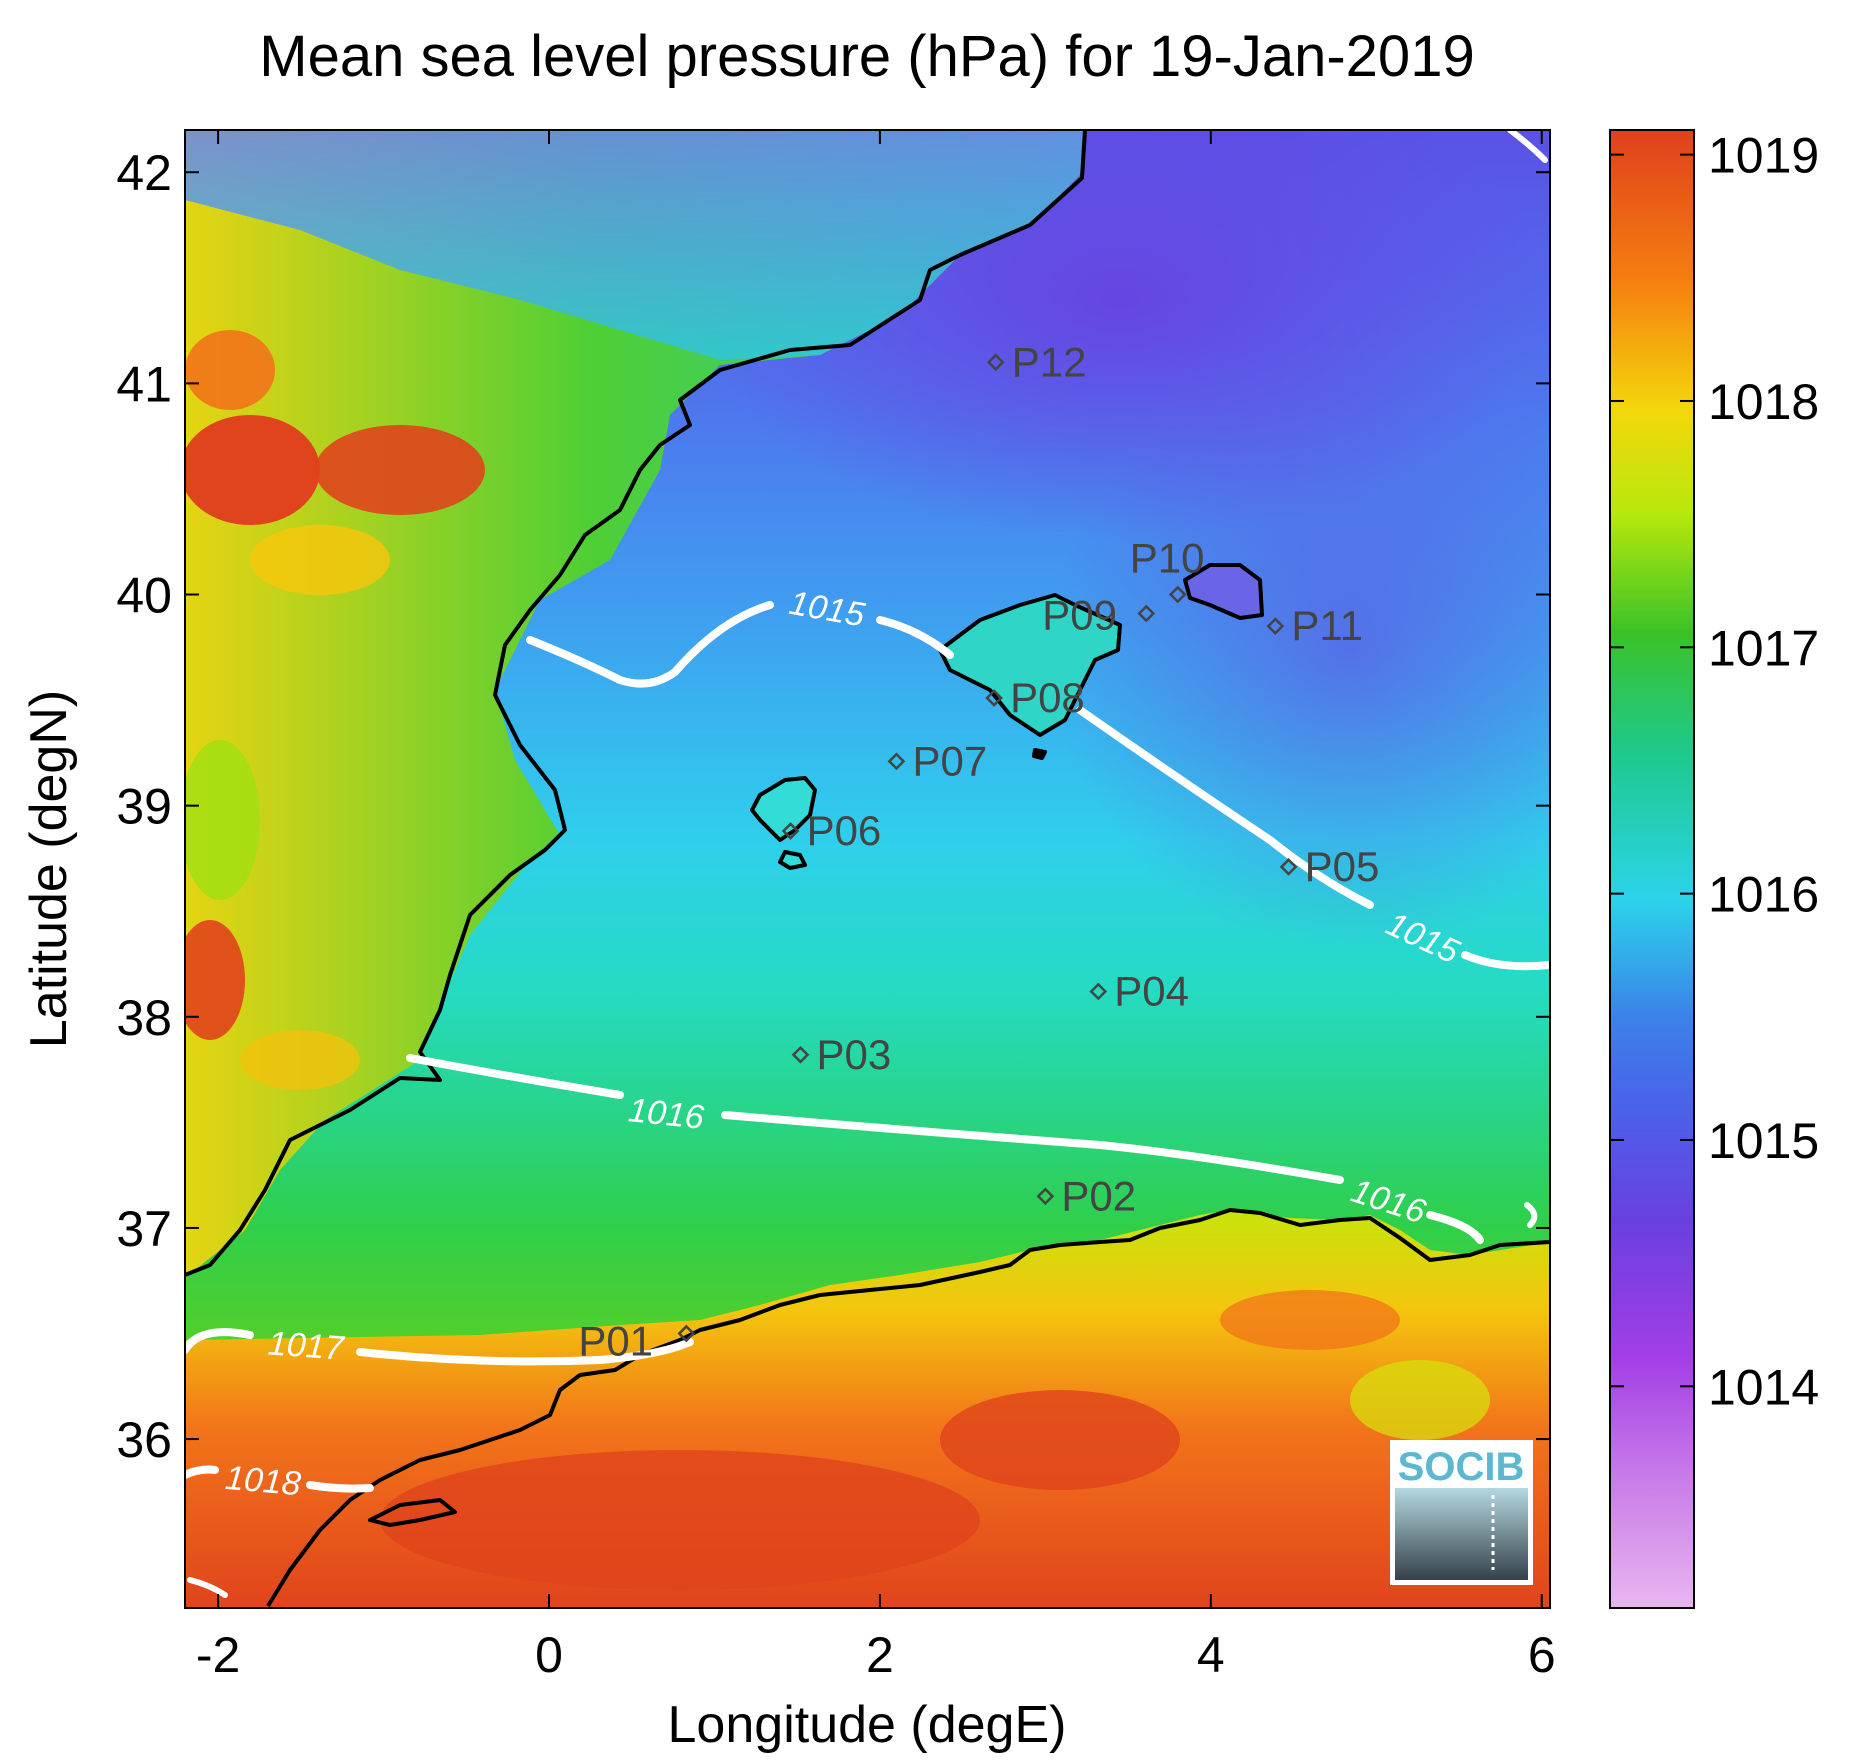 This screenshot has width=1854, height=1763. I want to click on station-marker-p05, so click(1288, 867).